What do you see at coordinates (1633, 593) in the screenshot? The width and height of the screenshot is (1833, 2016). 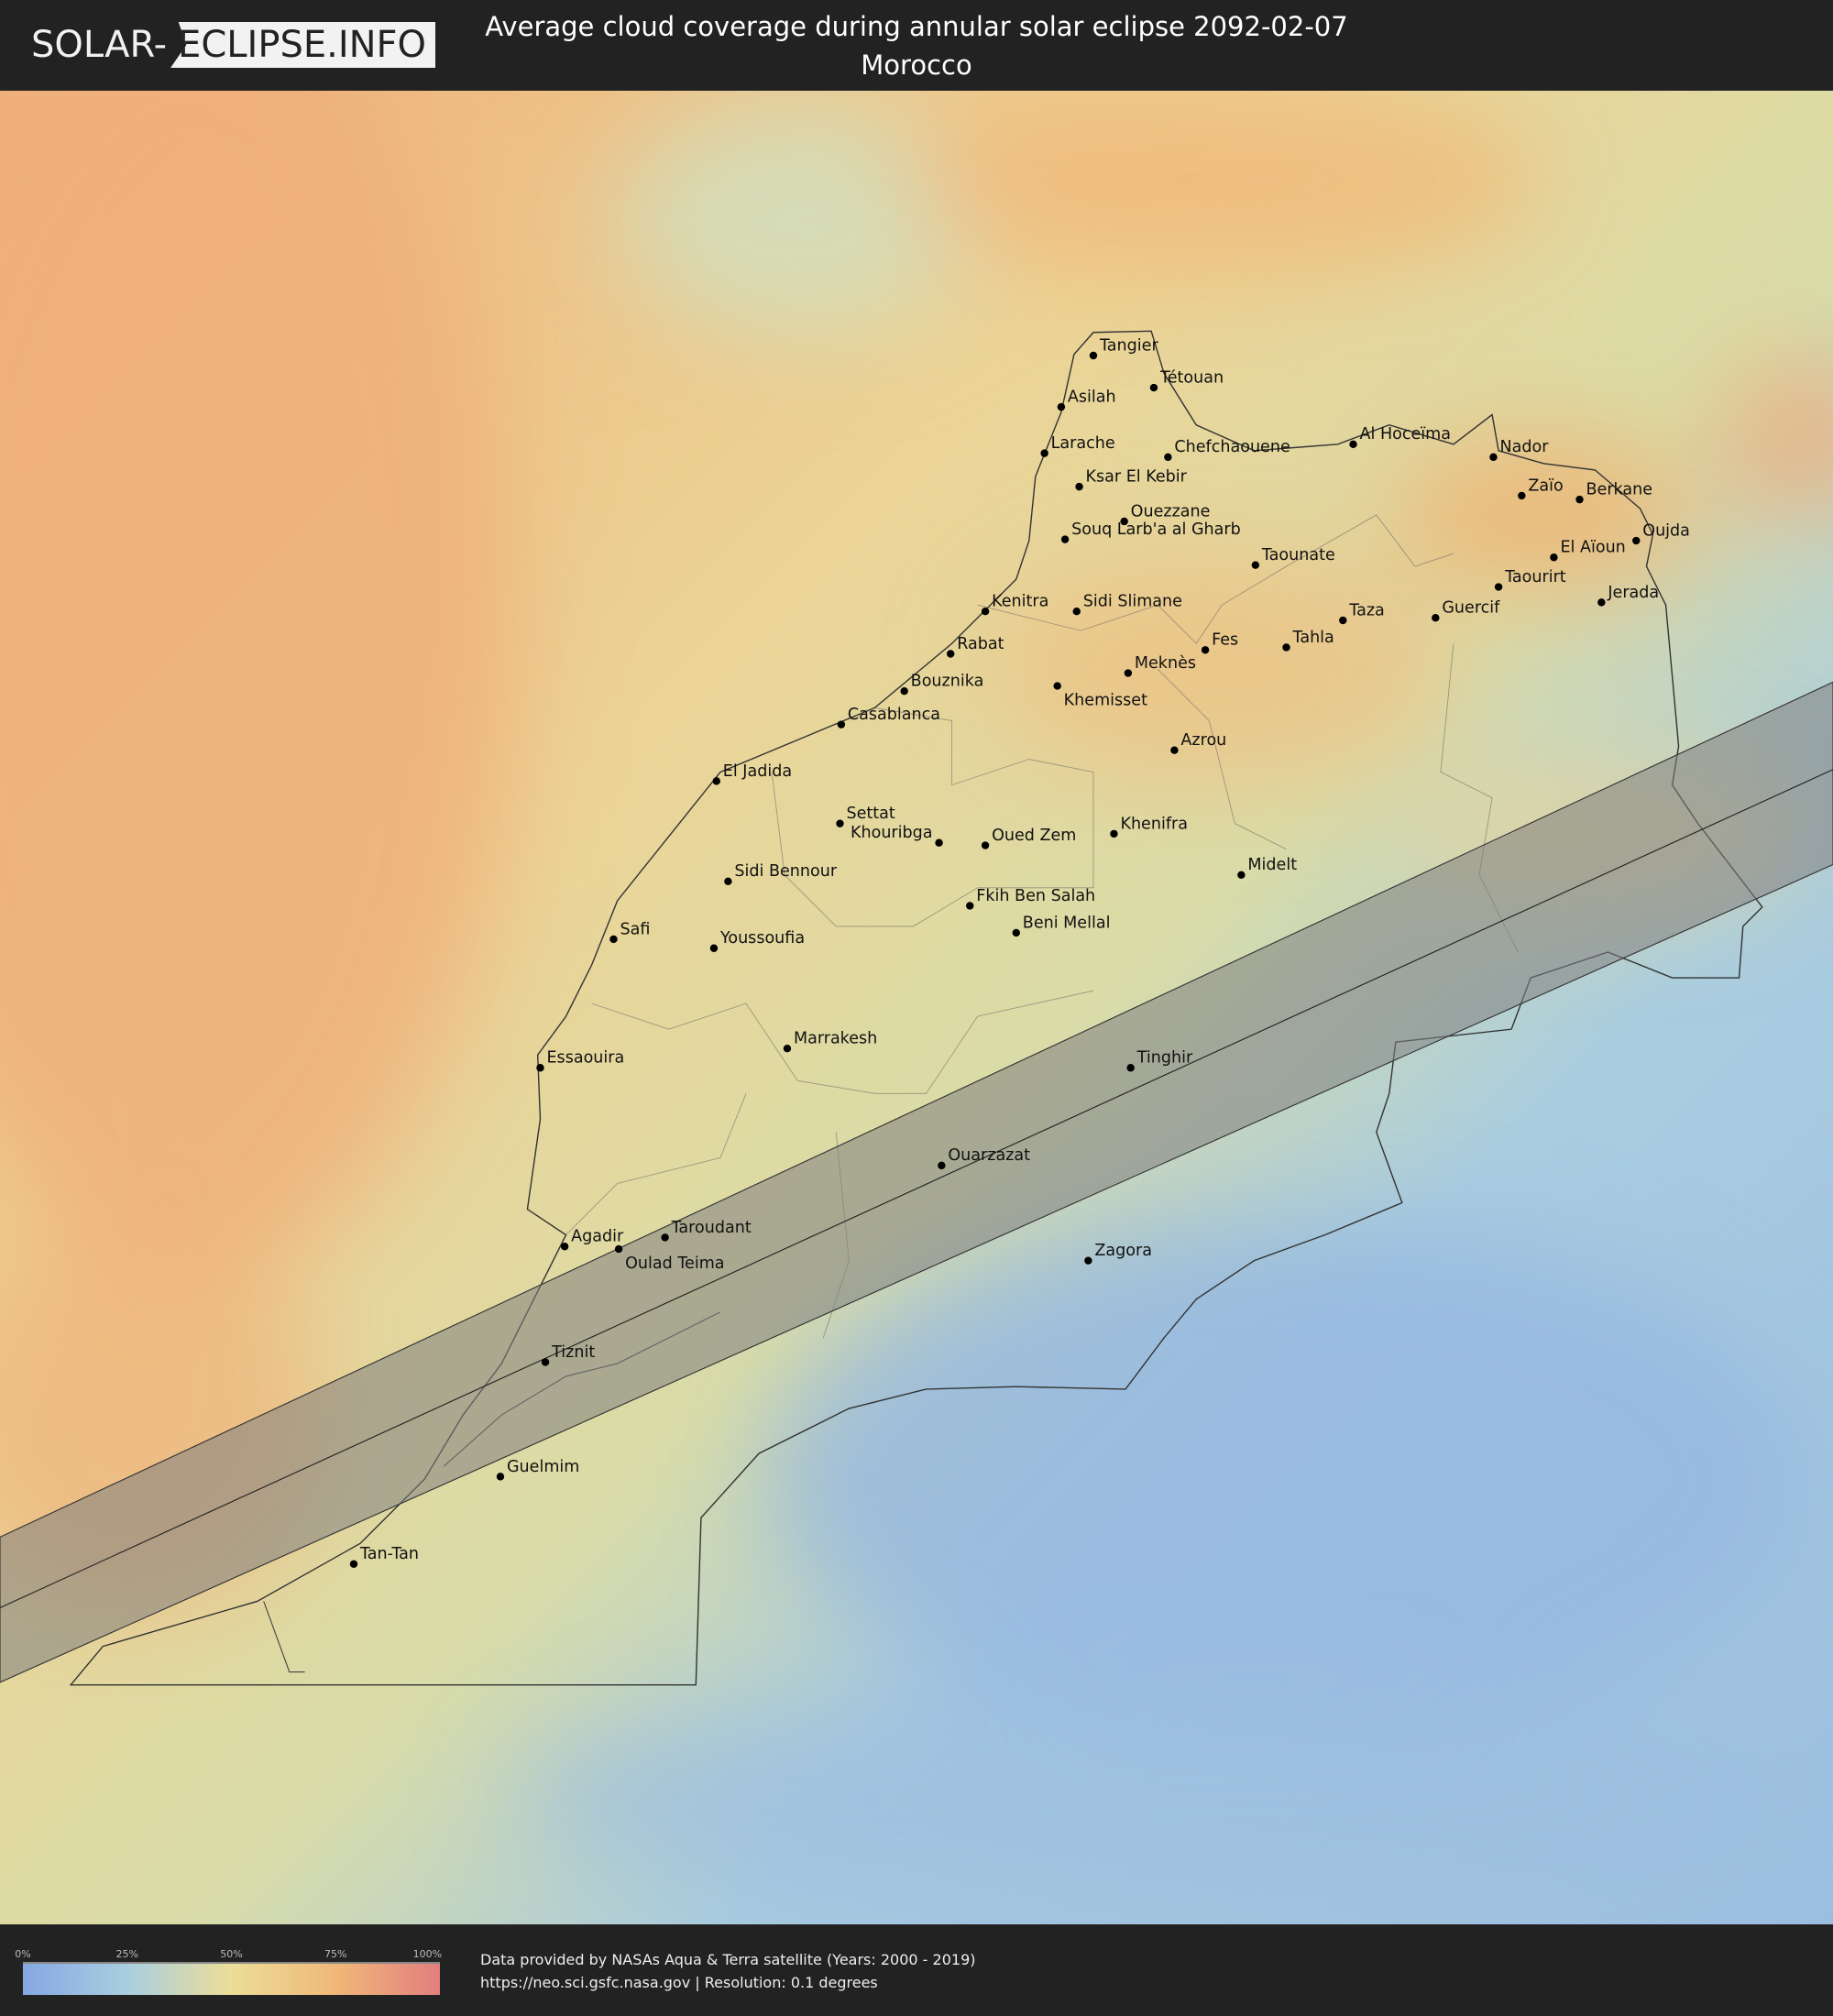 I see `city-label: Jerada` at bounding box center [1633, 593].